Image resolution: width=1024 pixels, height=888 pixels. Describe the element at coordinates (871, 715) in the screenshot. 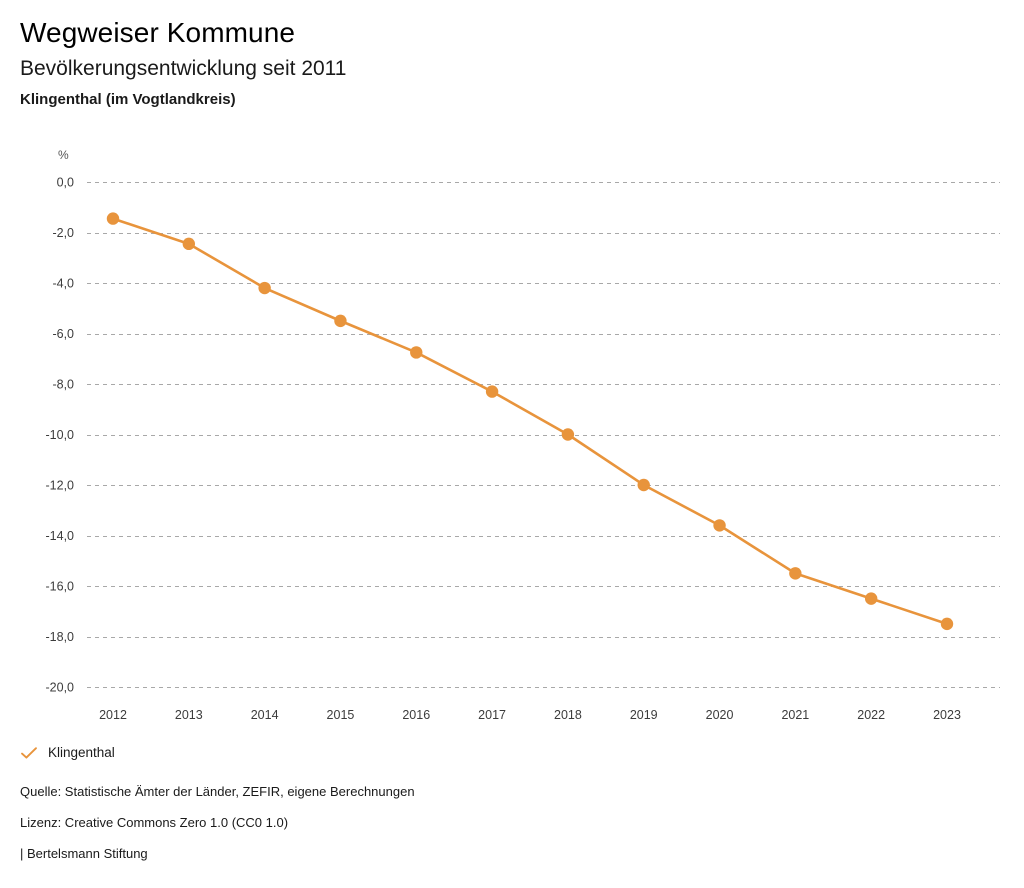

I see `x-axis-tick-label: 2022` at that location.